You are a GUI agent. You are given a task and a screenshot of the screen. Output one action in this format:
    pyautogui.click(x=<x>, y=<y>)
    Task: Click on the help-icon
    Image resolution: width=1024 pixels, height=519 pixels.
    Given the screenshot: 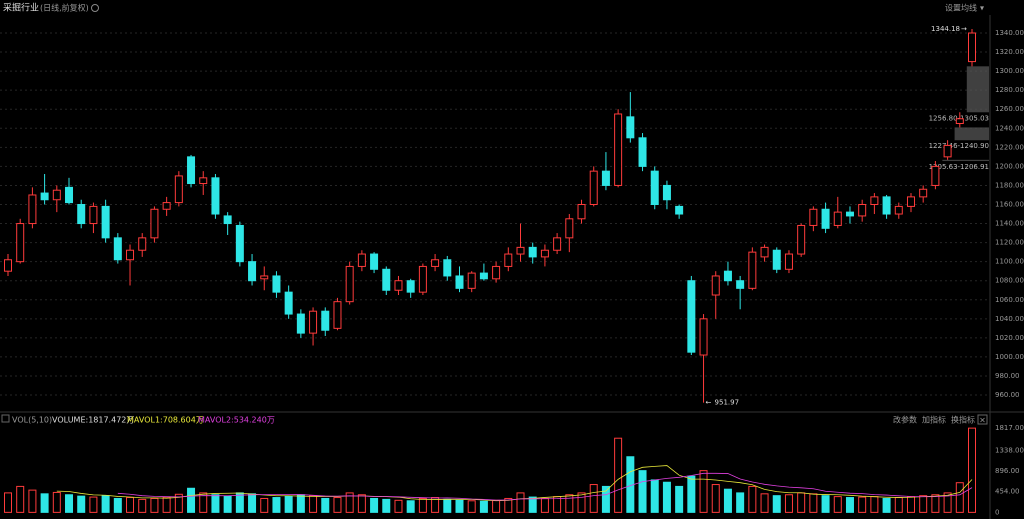 What is the action you would take?
    pyautogui.click(x=5, y=418)
    